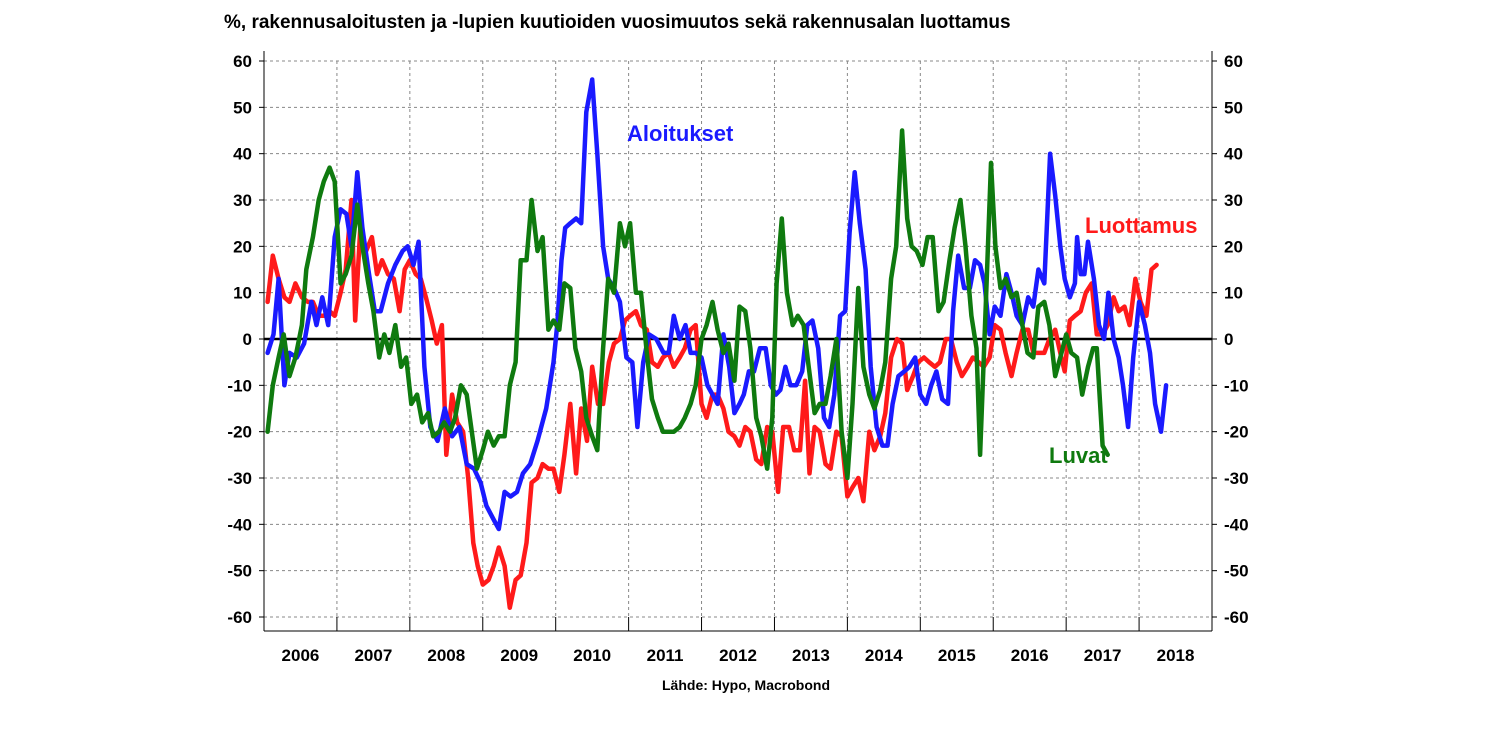  What do you see at coordinates (1236, 478) in the screenshot?
I see `y-tick-label-right: -30` at bounding box center [1236, 478].